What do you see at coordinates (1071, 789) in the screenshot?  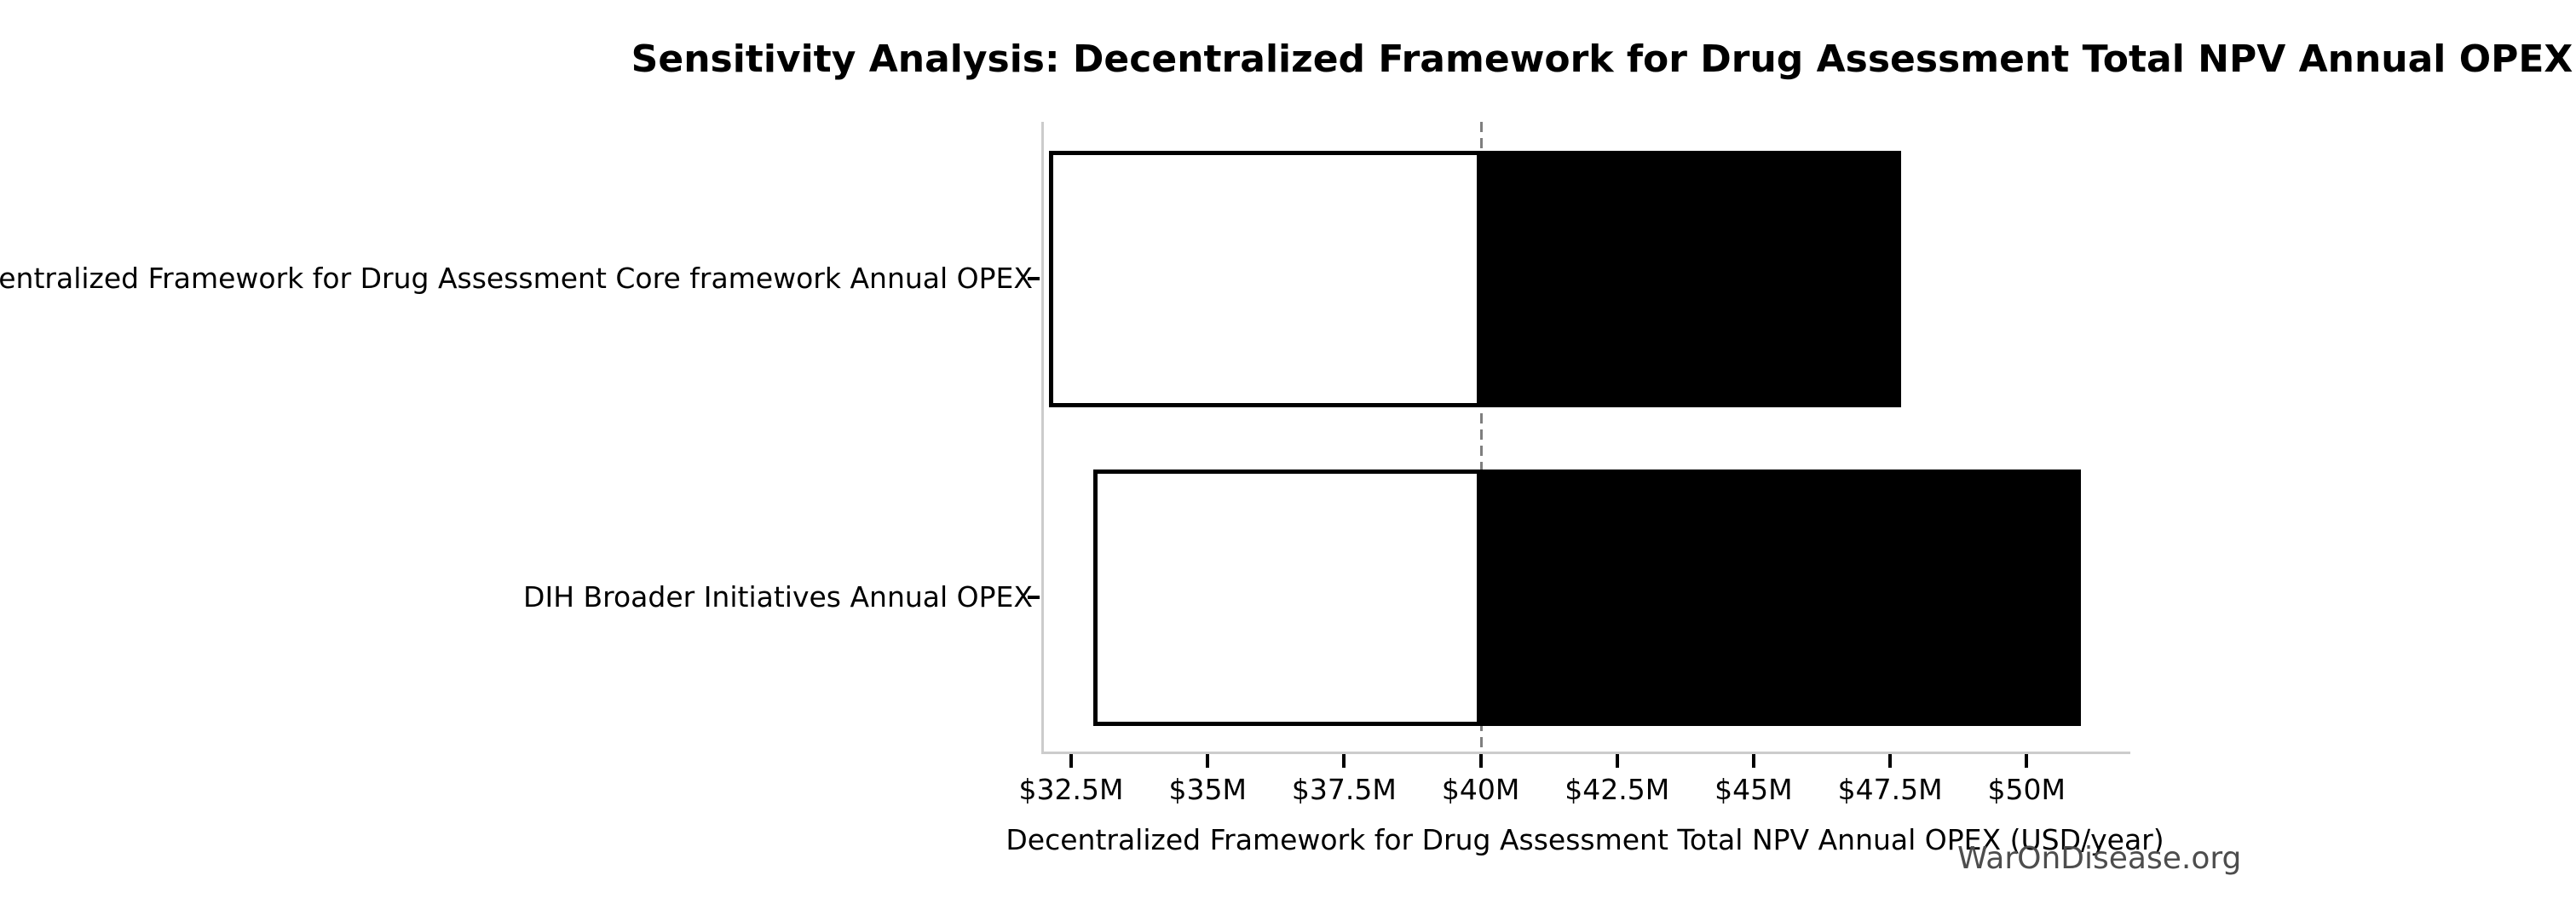 I see `x-tick-label: $32.5M` at bounding box center [1071, 789].